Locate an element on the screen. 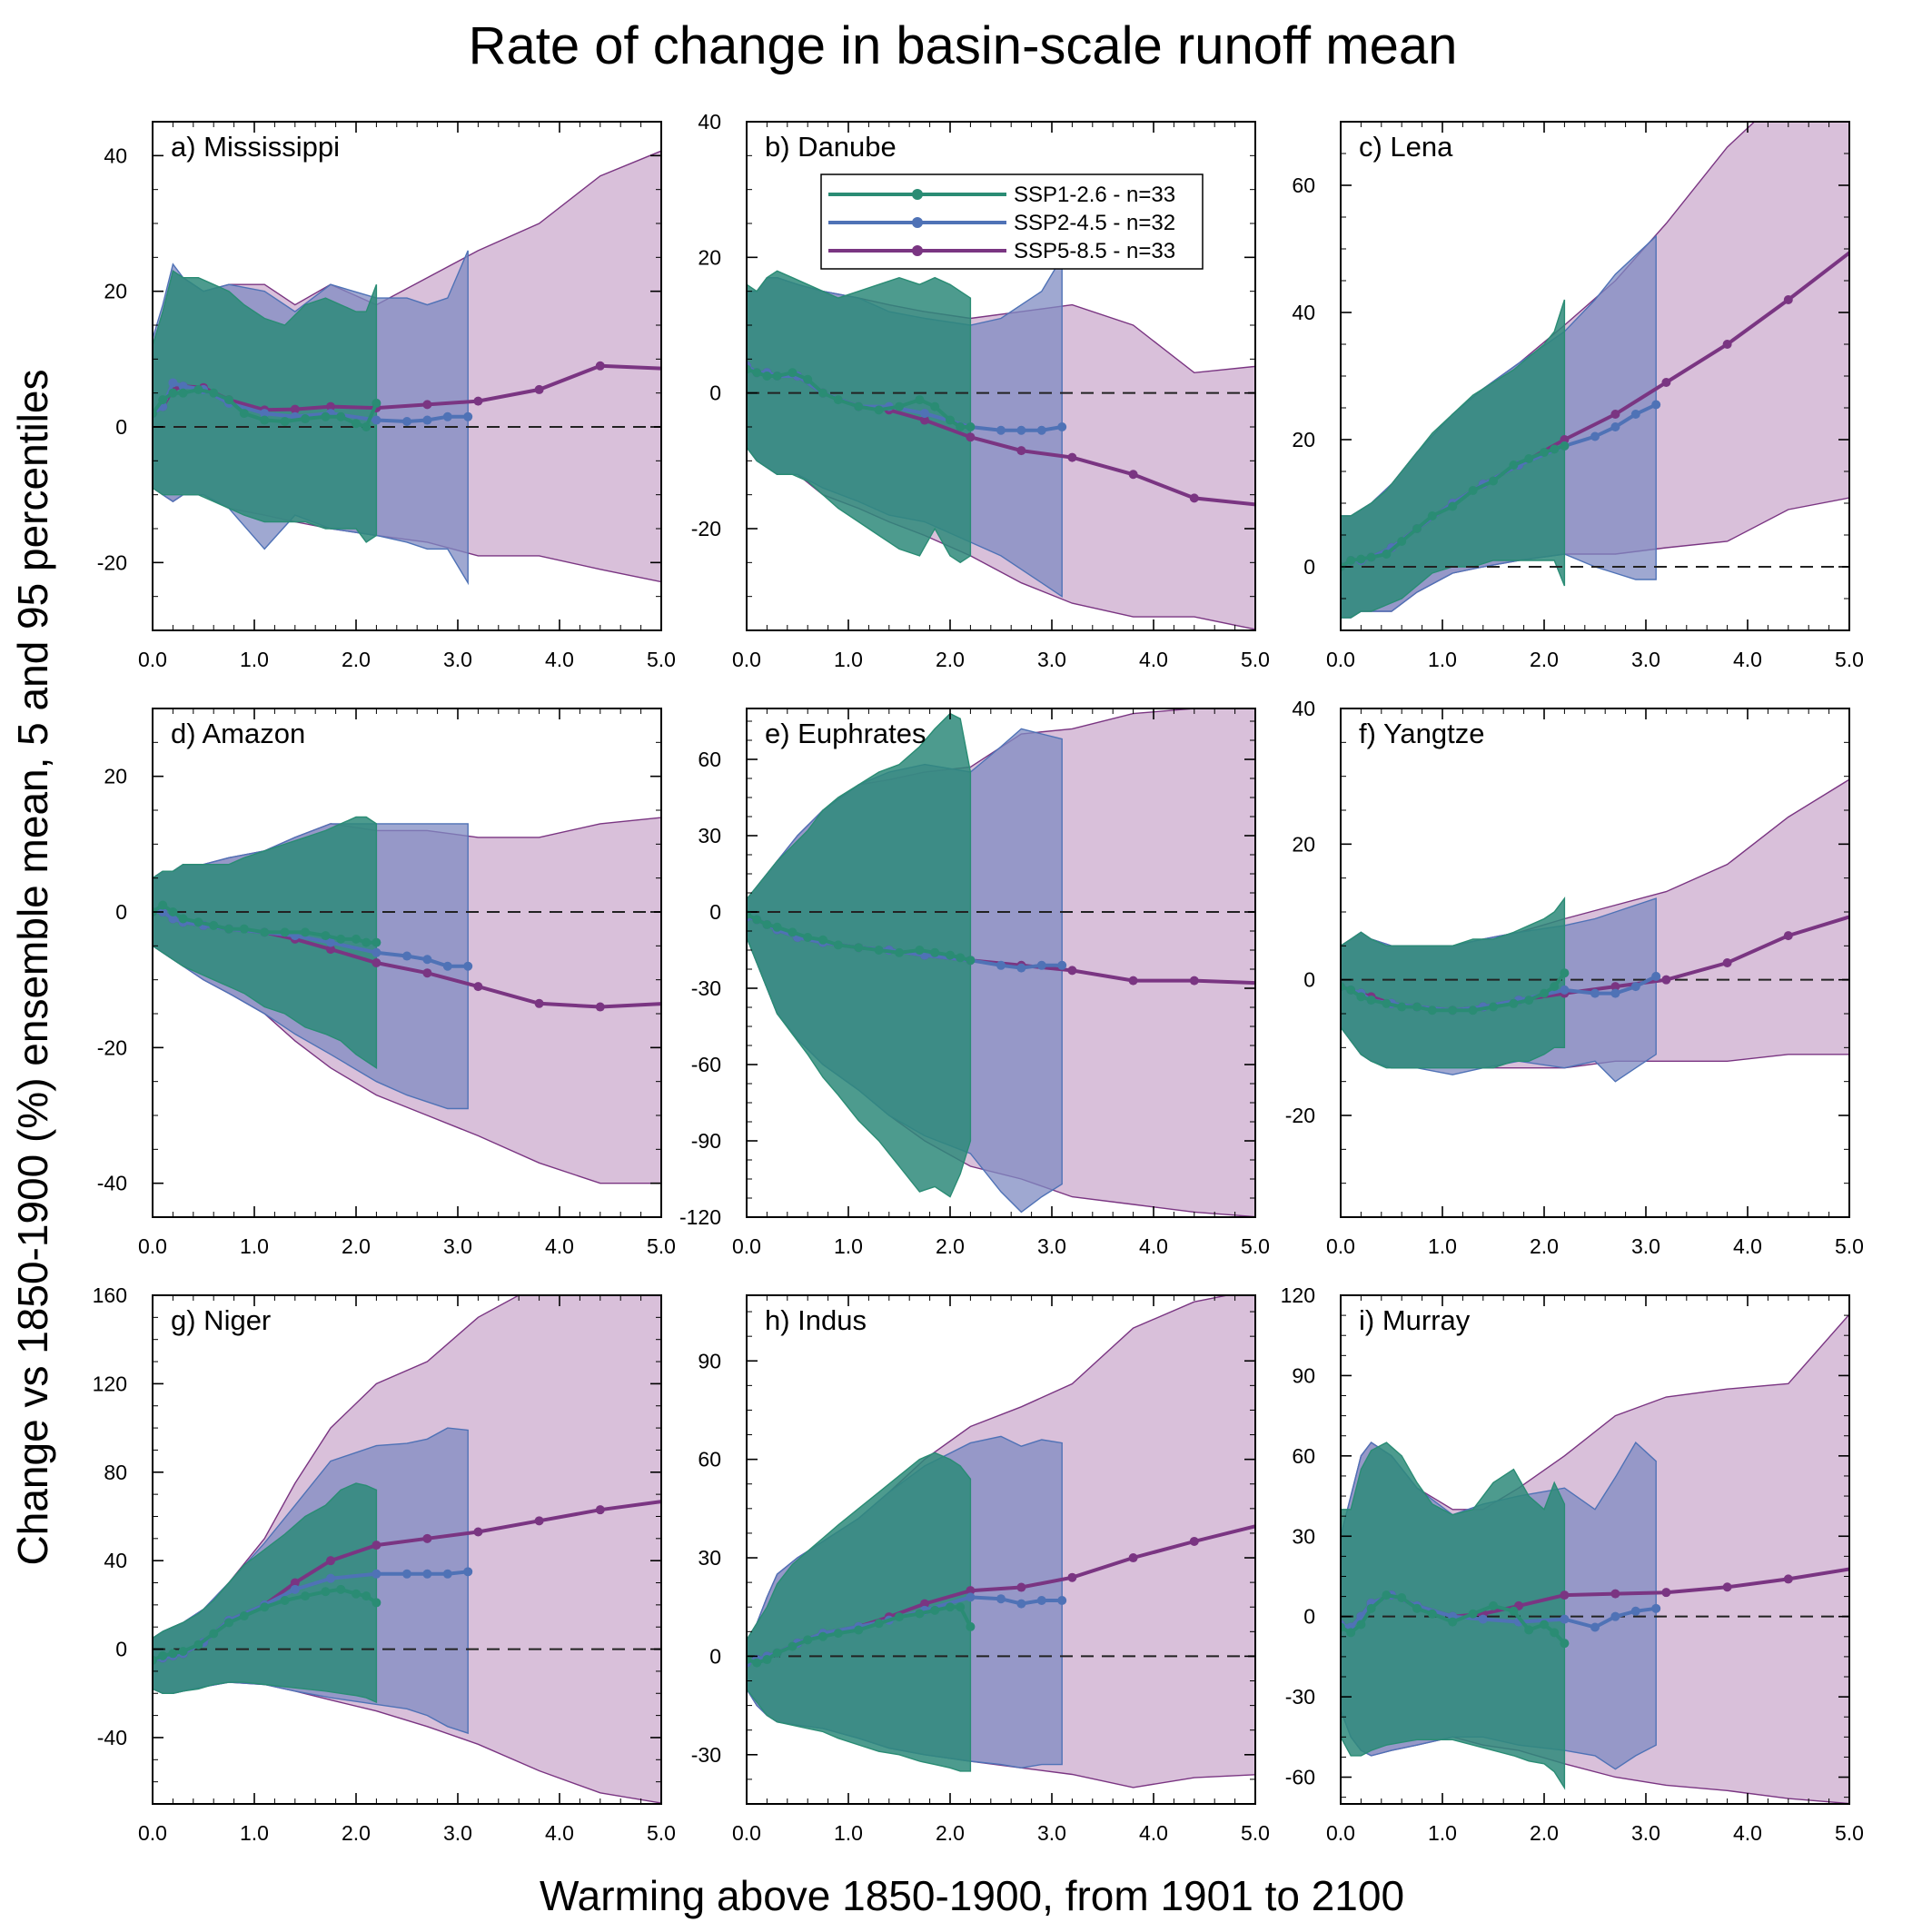 This screenshot has width=1932, height=1932. y-tick-label: -60 is located at coordinates (1300, 1777).